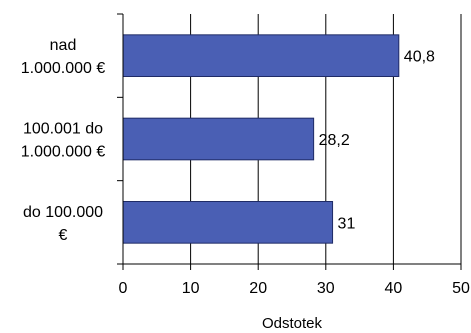 Image resolution: width=471 pixels, height=333 pixels. I want to click on x-tick-label: 50, so click(461, 288).